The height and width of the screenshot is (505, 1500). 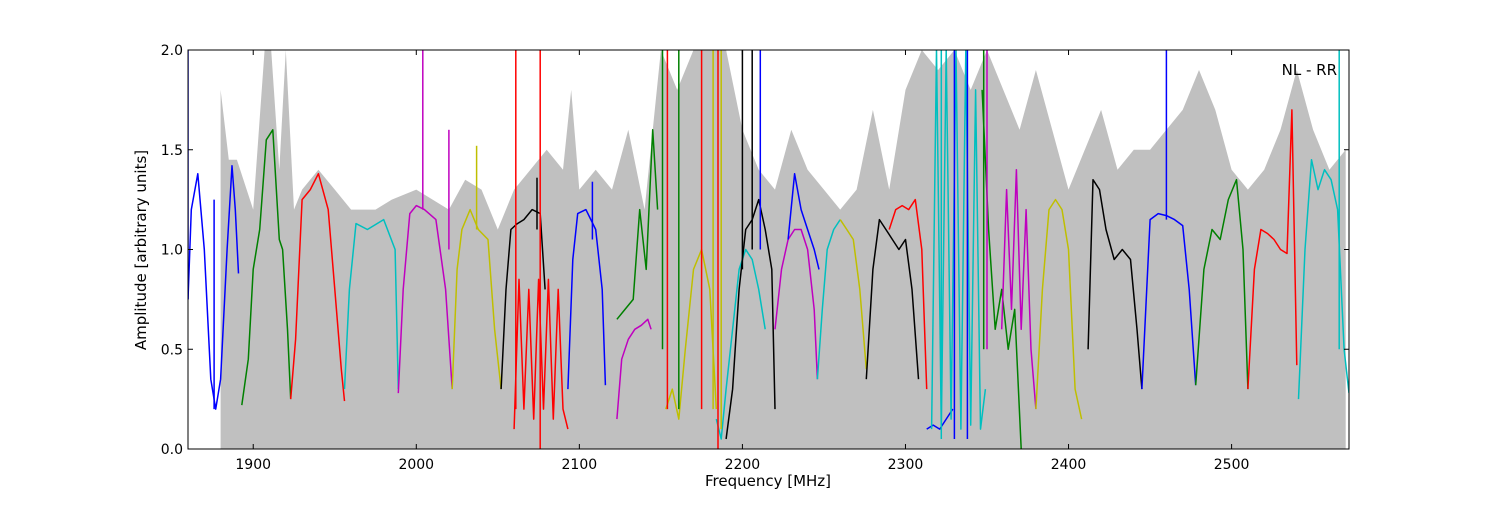 I want to click on y-tick-label: 1.0, so click(x=172, y=251).